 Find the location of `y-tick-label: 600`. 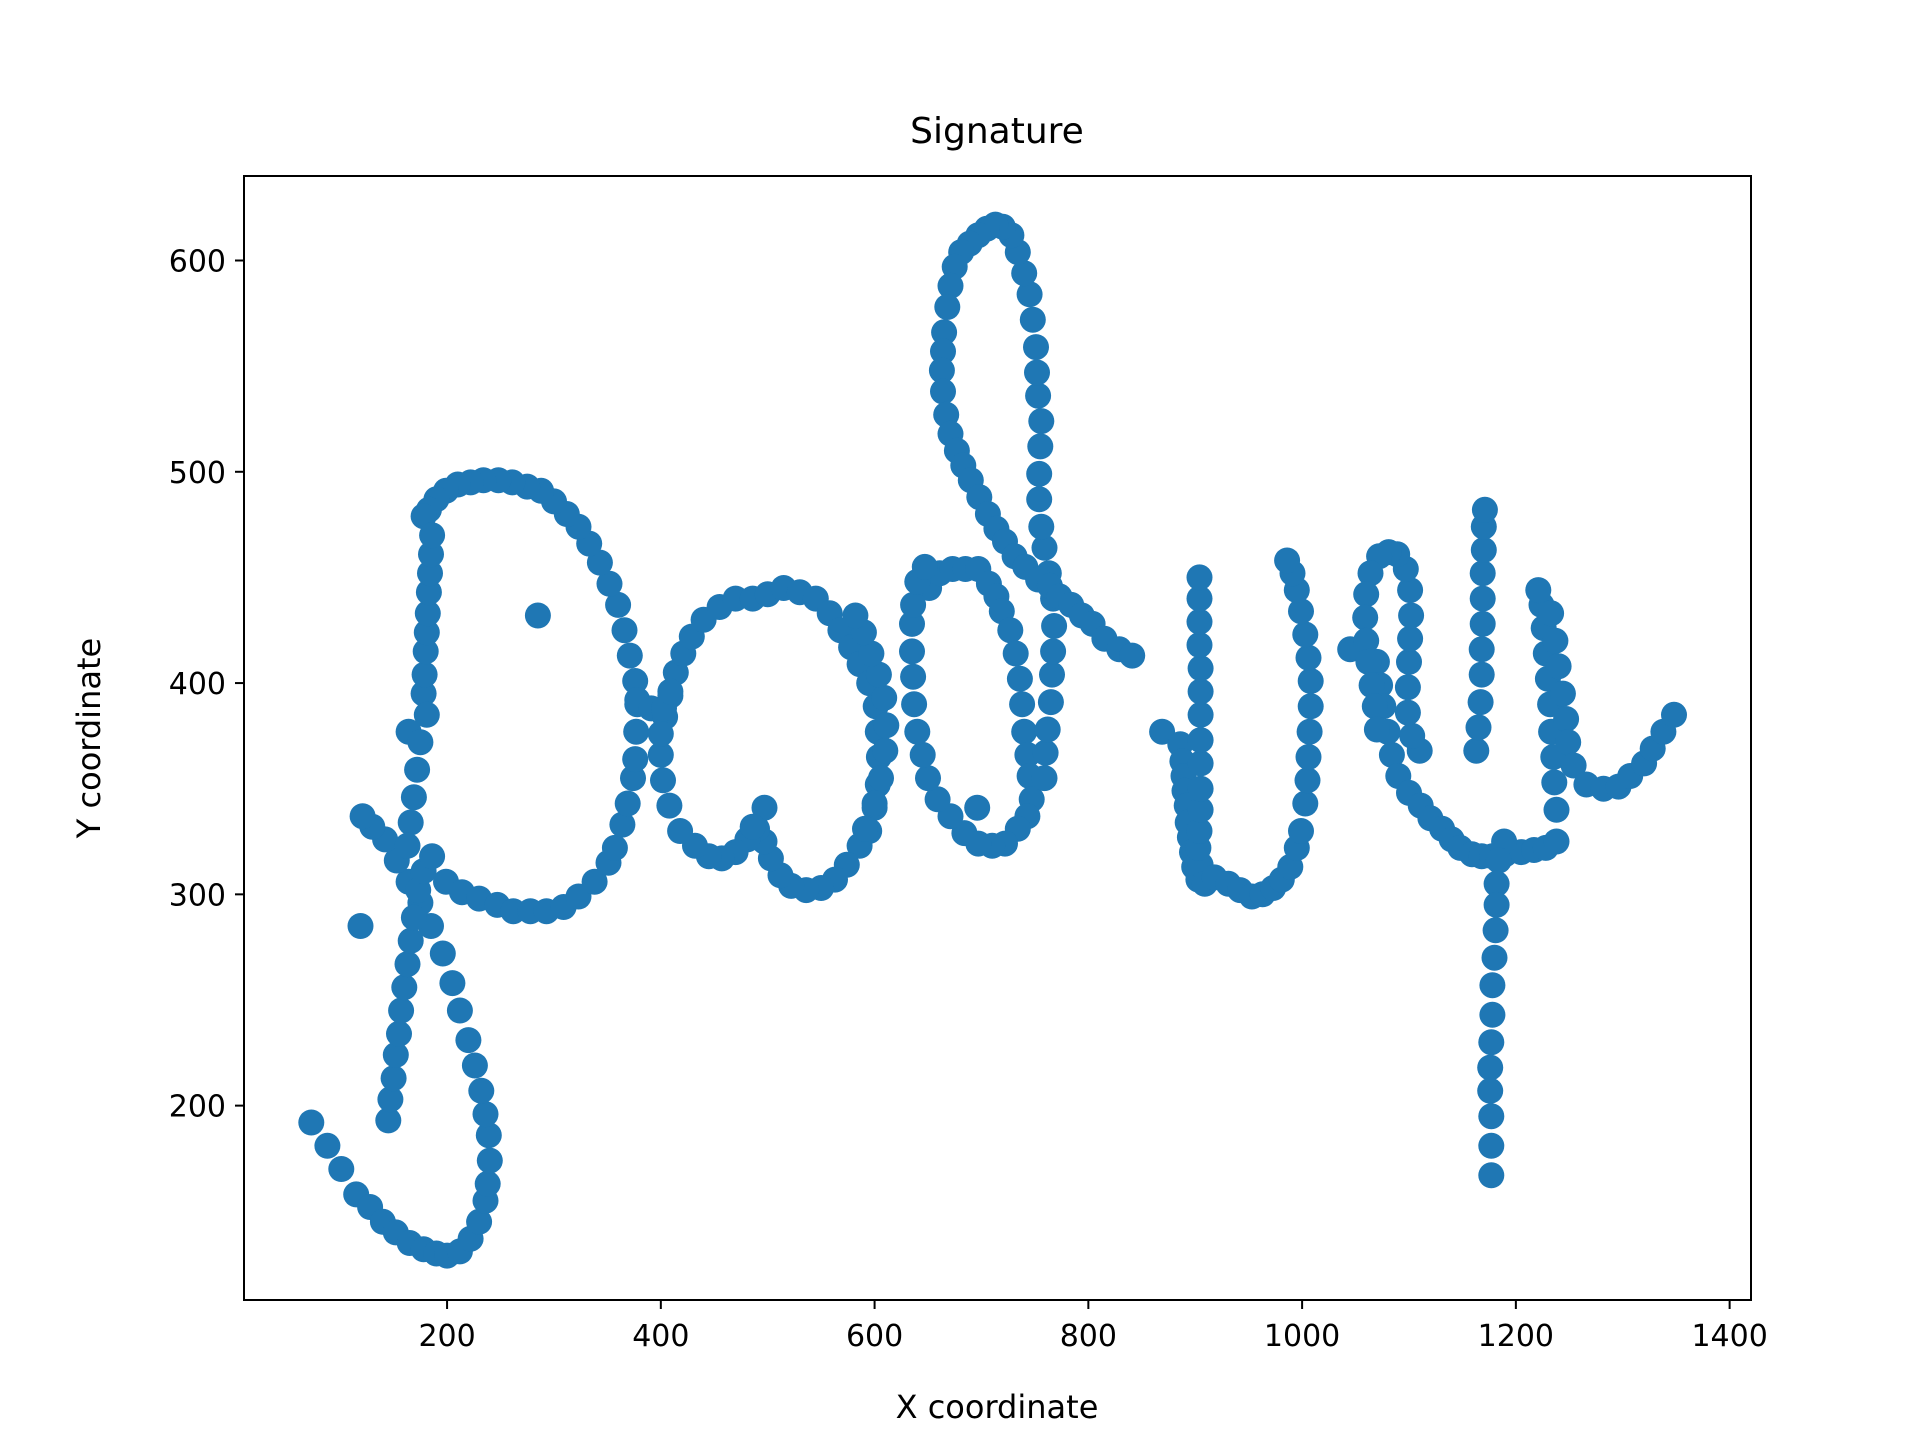

y-tick-label: 600 is located at coordinates (197, 262).